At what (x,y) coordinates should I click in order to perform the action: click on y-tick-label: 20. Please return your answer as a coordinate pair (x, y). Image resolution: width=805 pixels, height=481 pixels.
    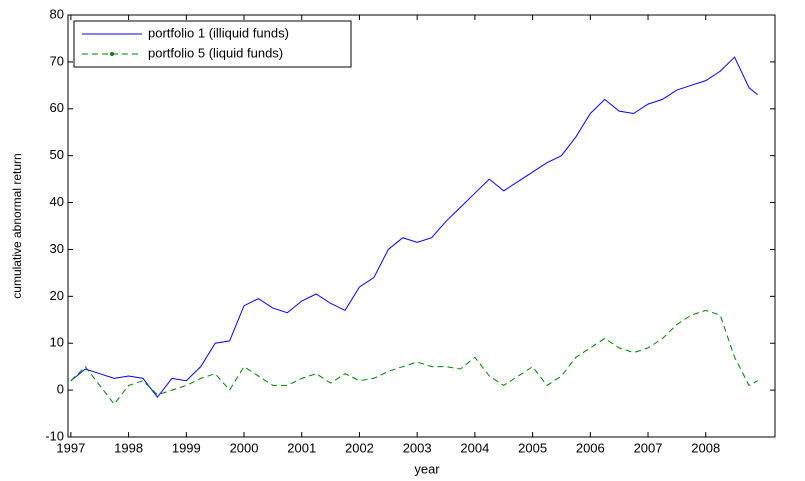
    Looking at the image, I should click on (57, 295).